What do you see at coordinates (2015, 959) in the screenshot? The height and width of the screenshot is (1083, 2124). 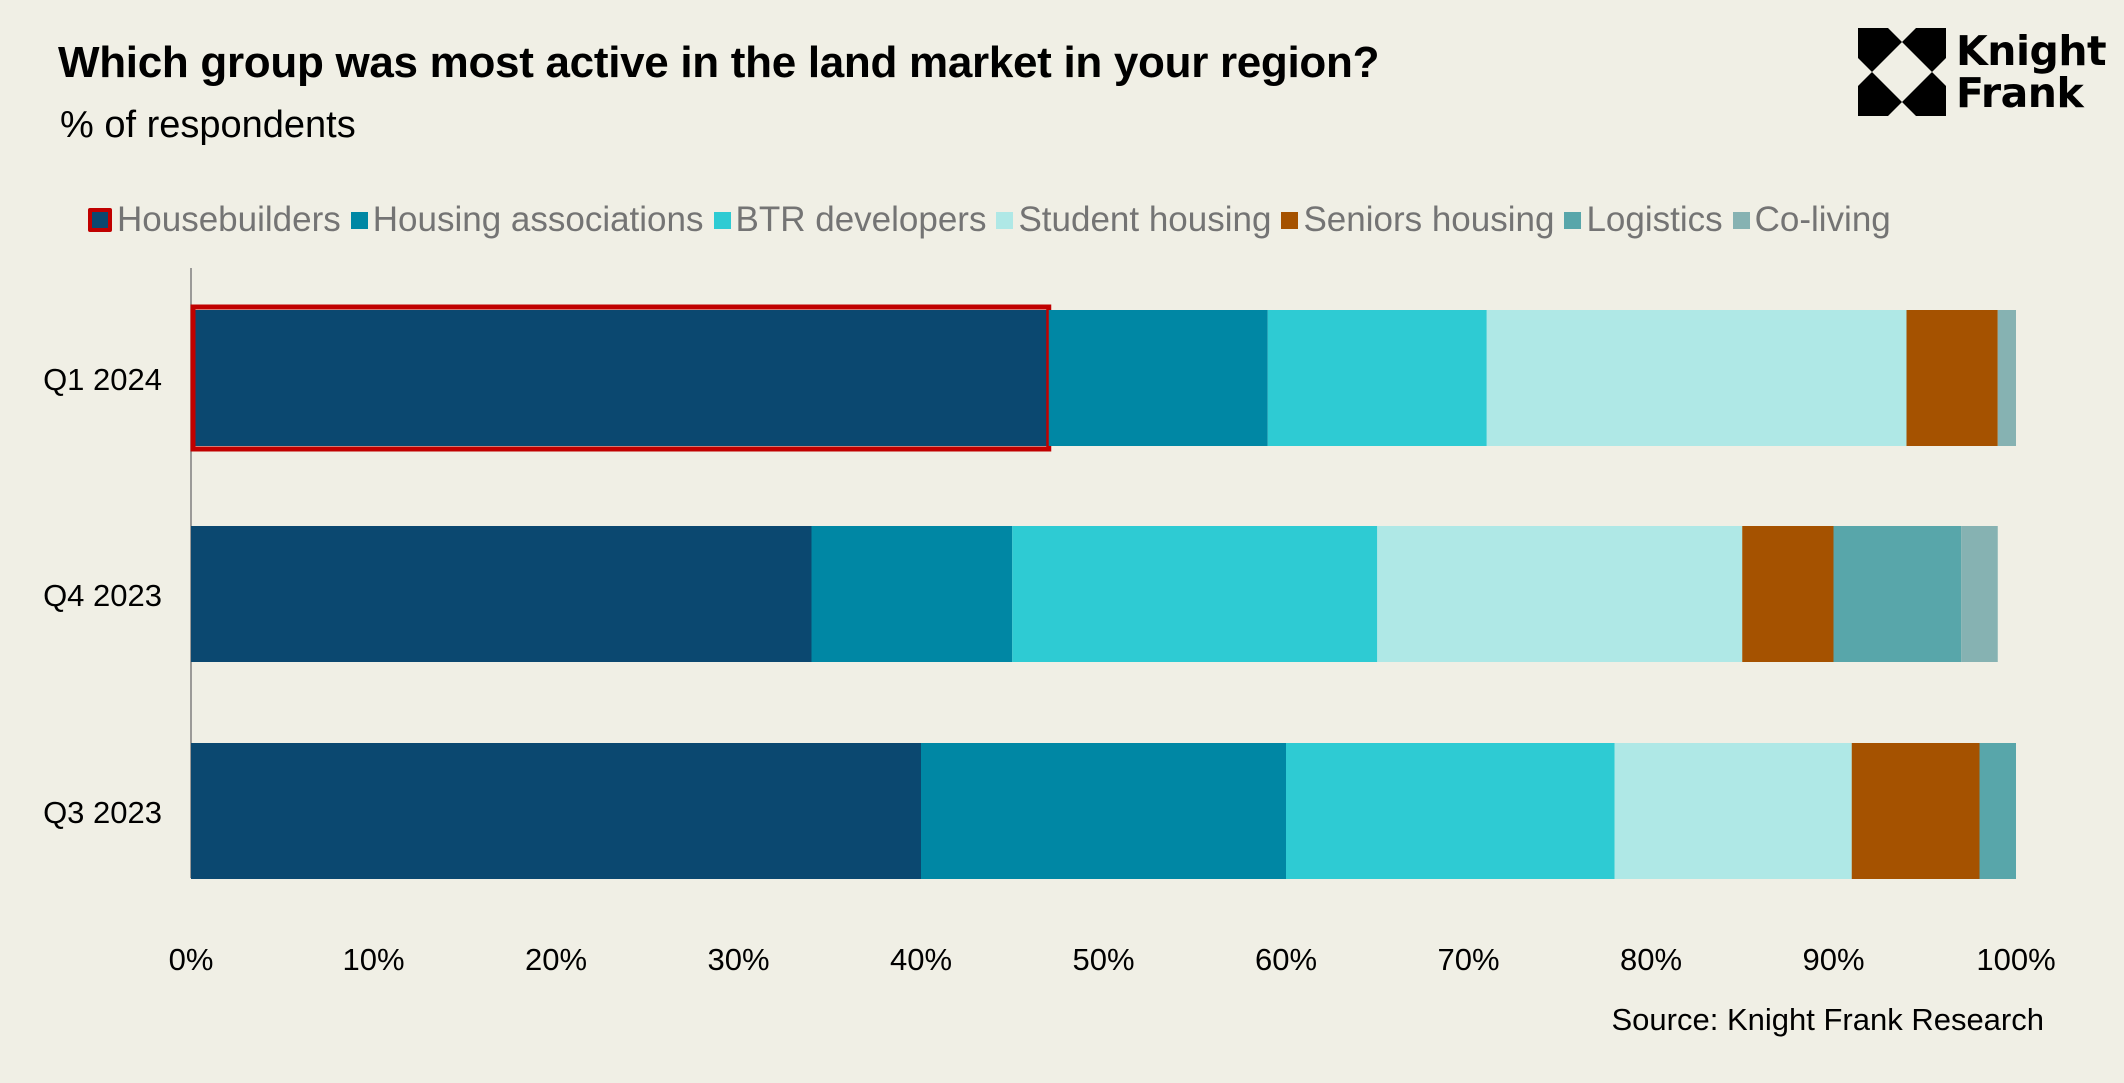 I see `x-tick-label: 100%` at bounding box center [2015, 959].